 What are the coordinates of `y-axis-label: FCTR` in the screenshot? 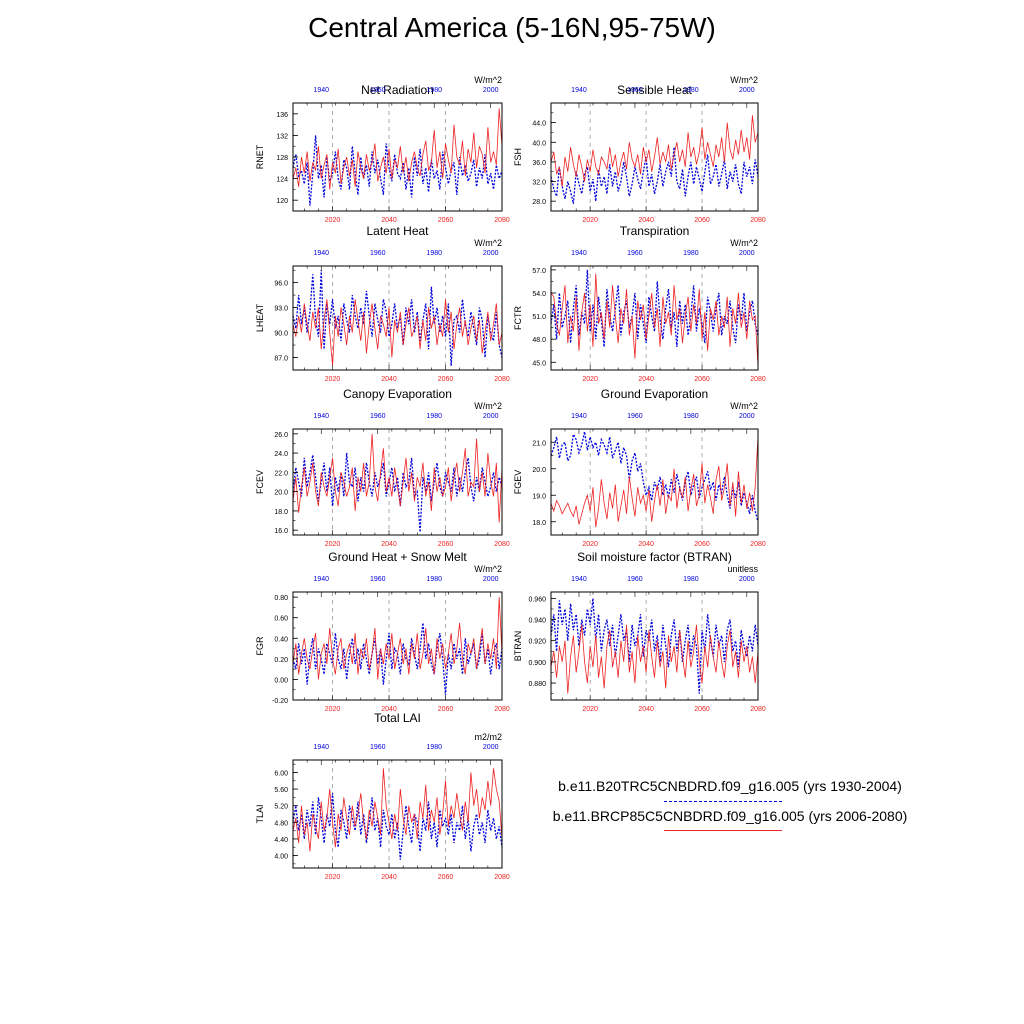 It's located at (518, 318).